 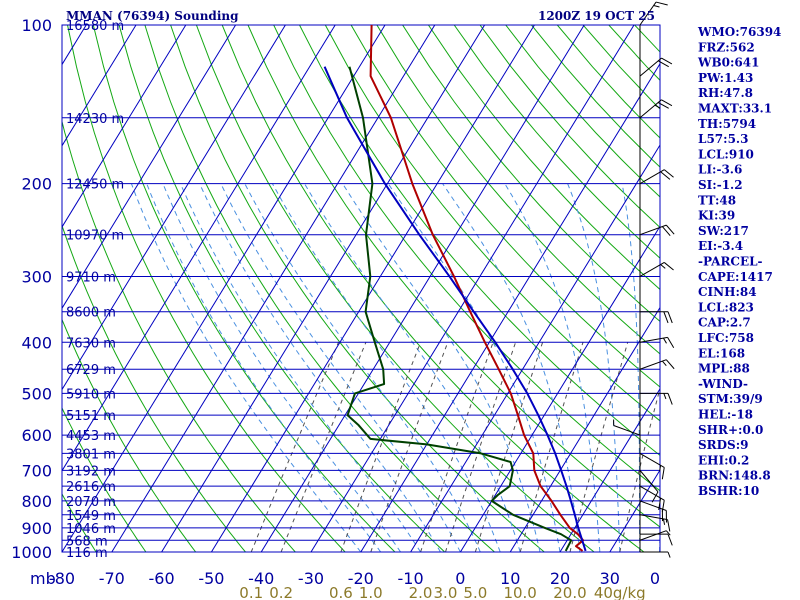 What do you see at coordinates (43, 578) in the screenshot?
I see `y-axis-unit-label: mb` at bounding box center [43, 578].